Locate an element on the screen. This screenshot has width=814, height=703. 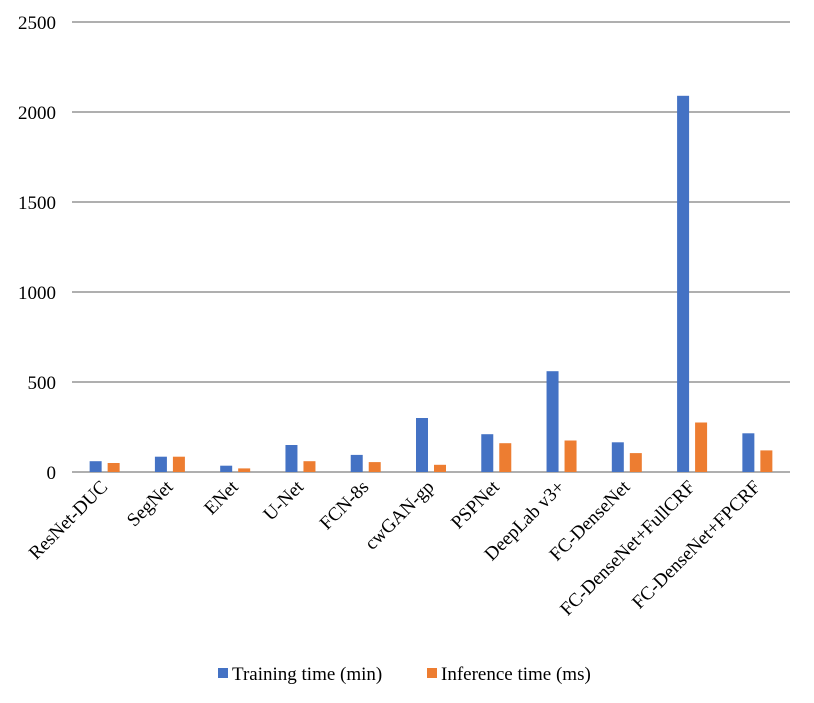
legend-swatch-training is located at coordinates (223, 673).